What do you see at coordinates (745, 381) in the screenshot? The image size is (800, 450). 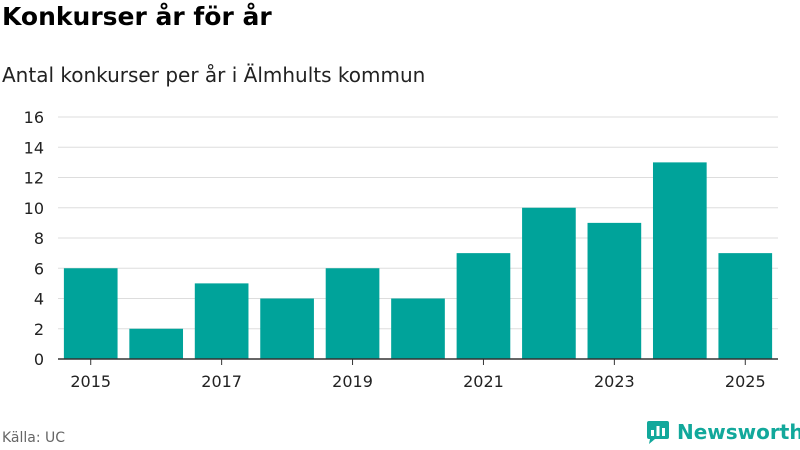 I see `x-tick-label: 2025` at bounding box center [745, 381].